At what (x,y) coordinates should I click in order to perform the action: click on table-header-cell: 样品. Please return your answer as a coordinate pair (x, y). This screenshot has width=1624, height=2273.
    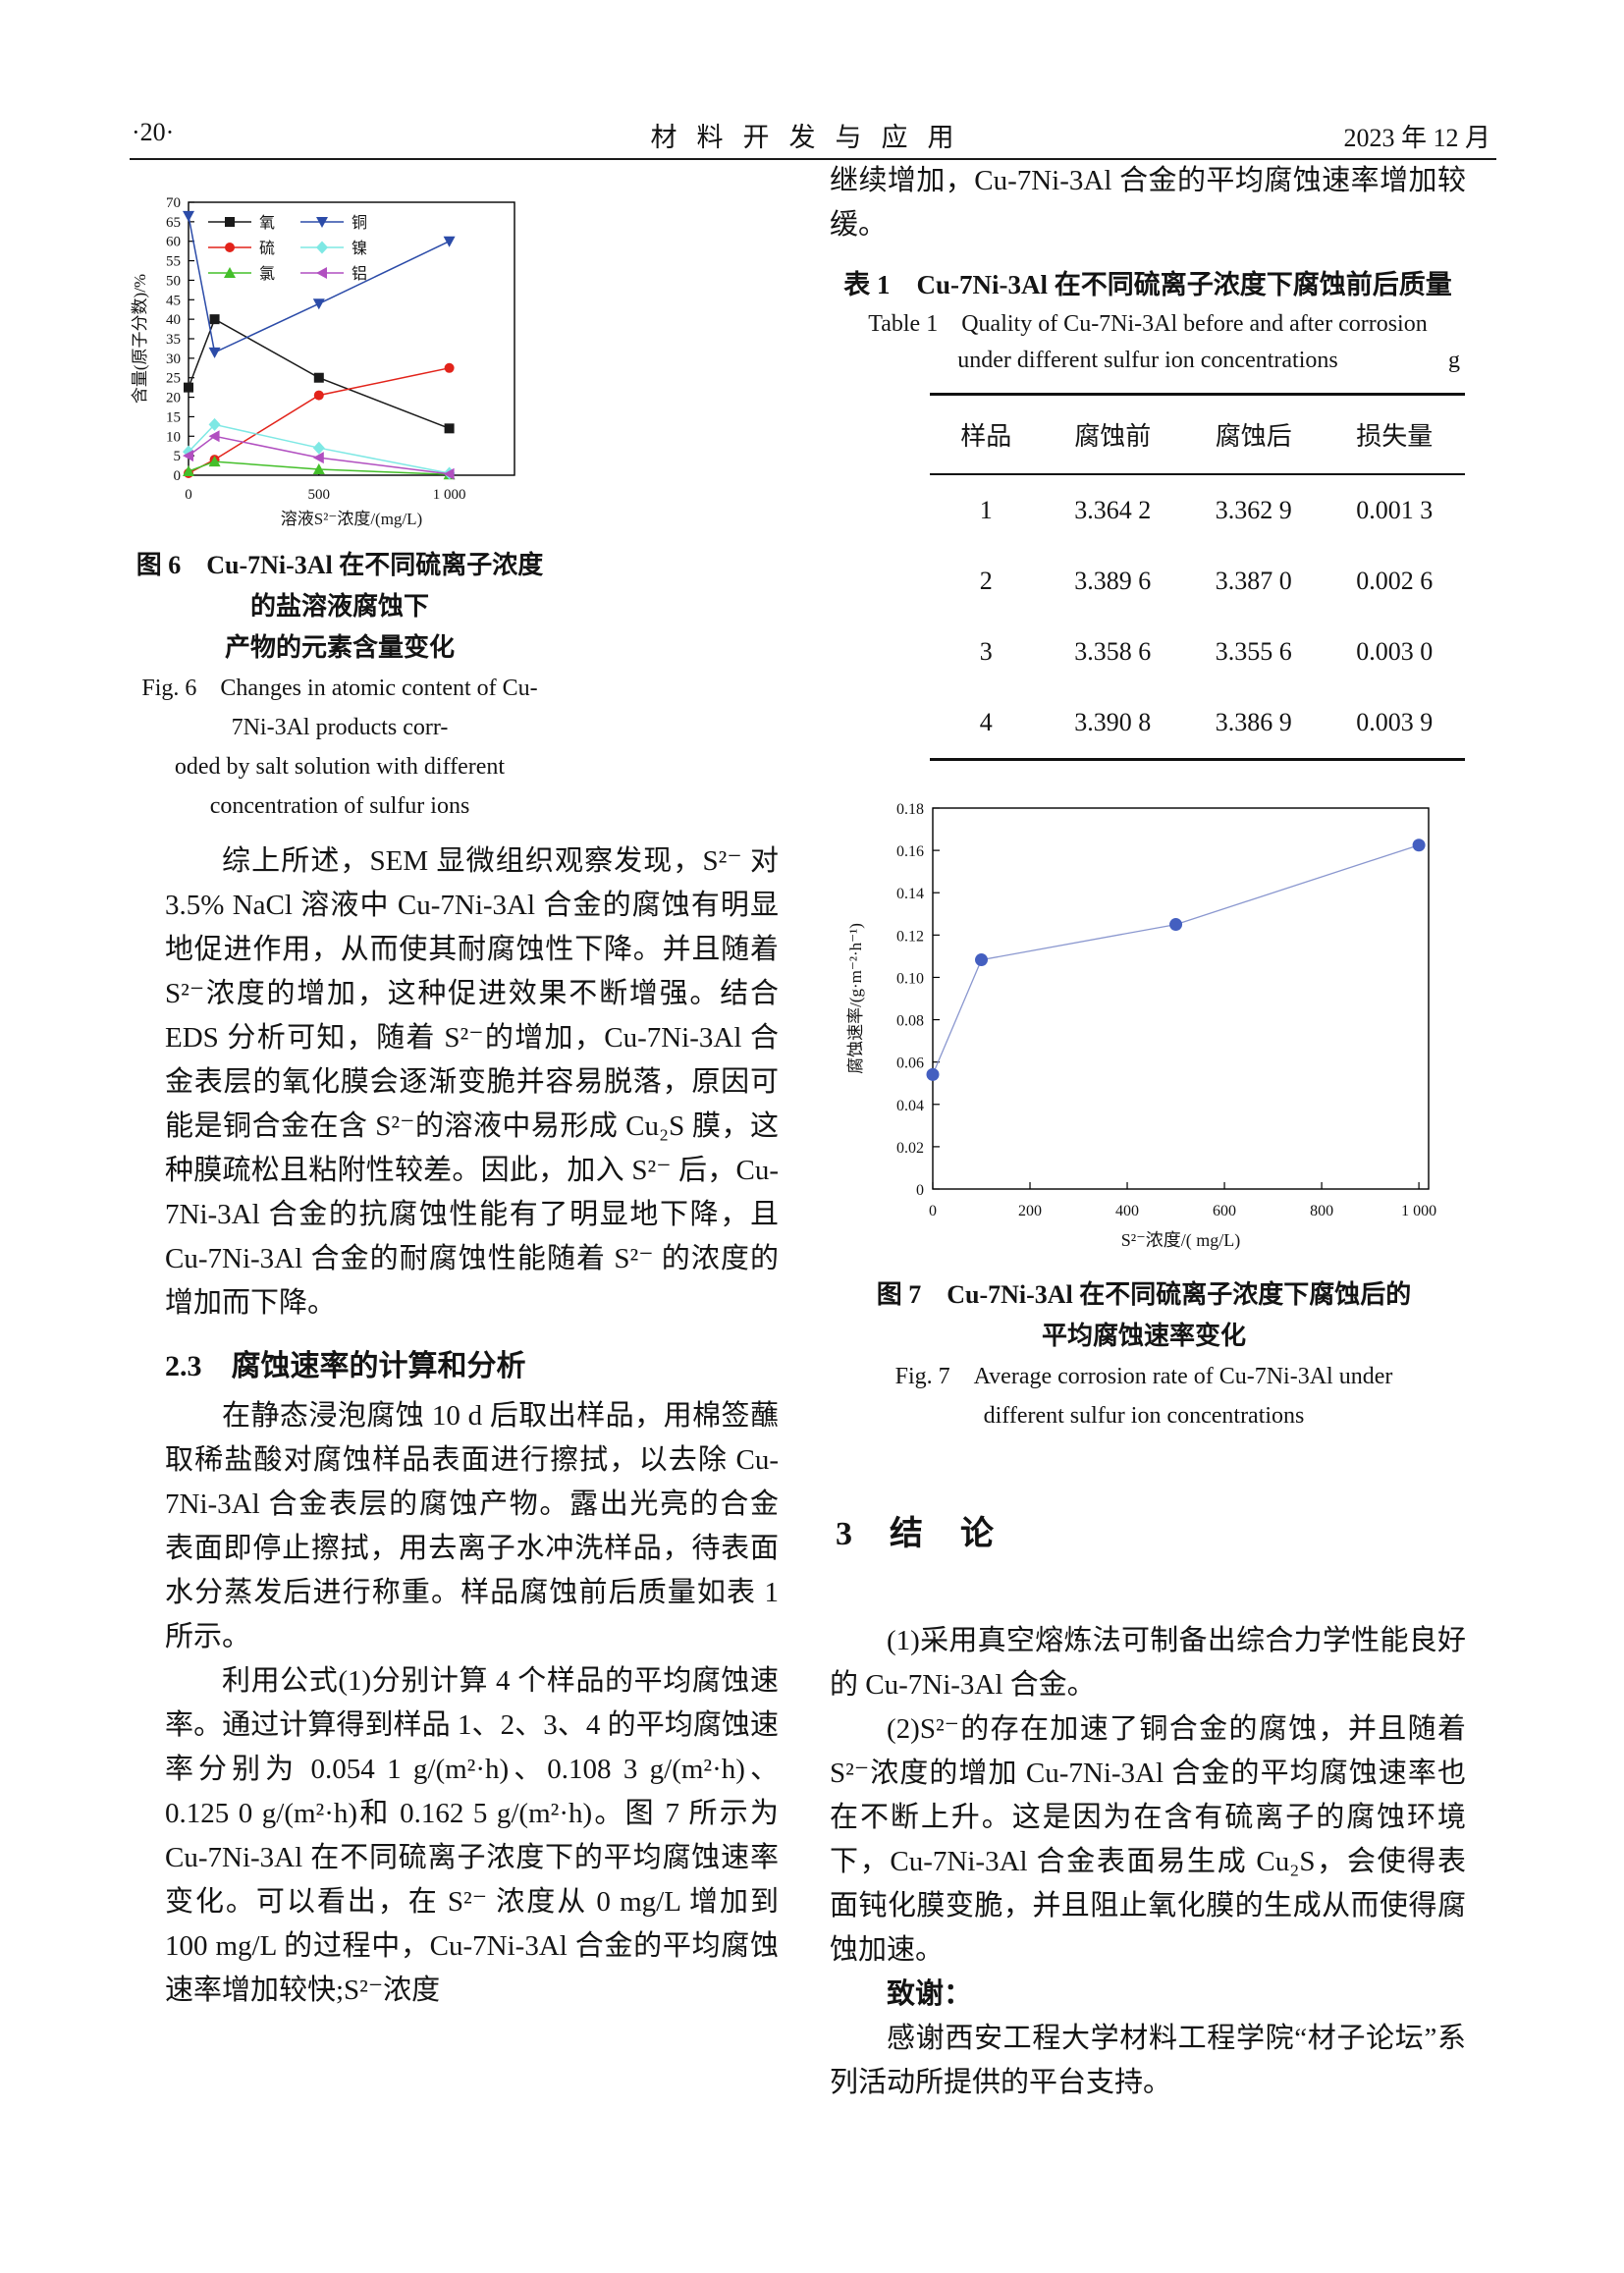
    Looking at the image, I should click on (986, 436).